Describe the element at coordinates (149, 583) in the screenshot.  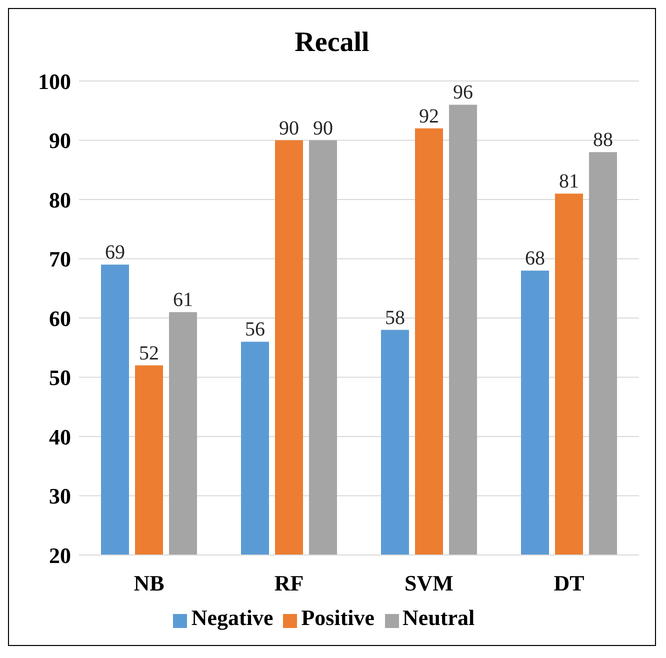
I see `x-tick-label: NB` at that location.